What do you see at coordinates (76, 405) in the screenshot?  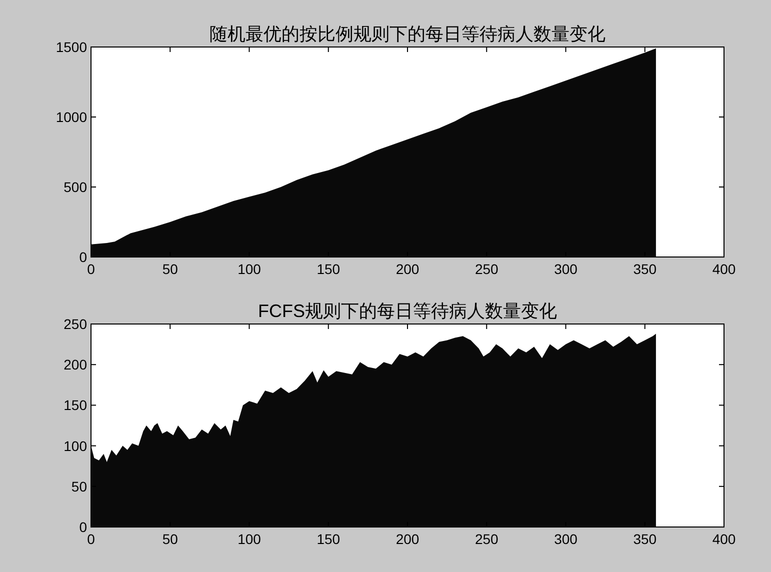 I see `y-tick-label: 150` at bounding box center [76, 405].